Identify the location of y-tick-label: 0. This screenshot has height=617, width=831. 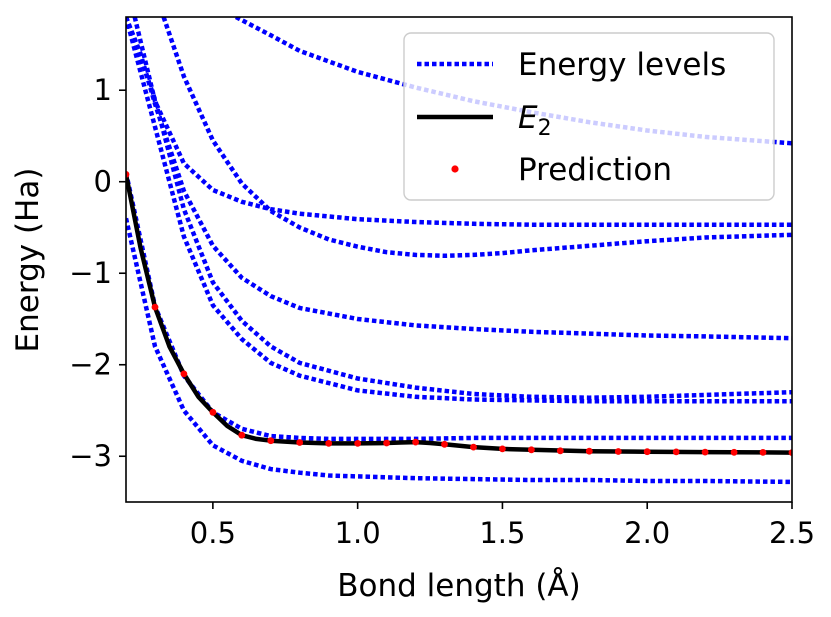
(103, 182).